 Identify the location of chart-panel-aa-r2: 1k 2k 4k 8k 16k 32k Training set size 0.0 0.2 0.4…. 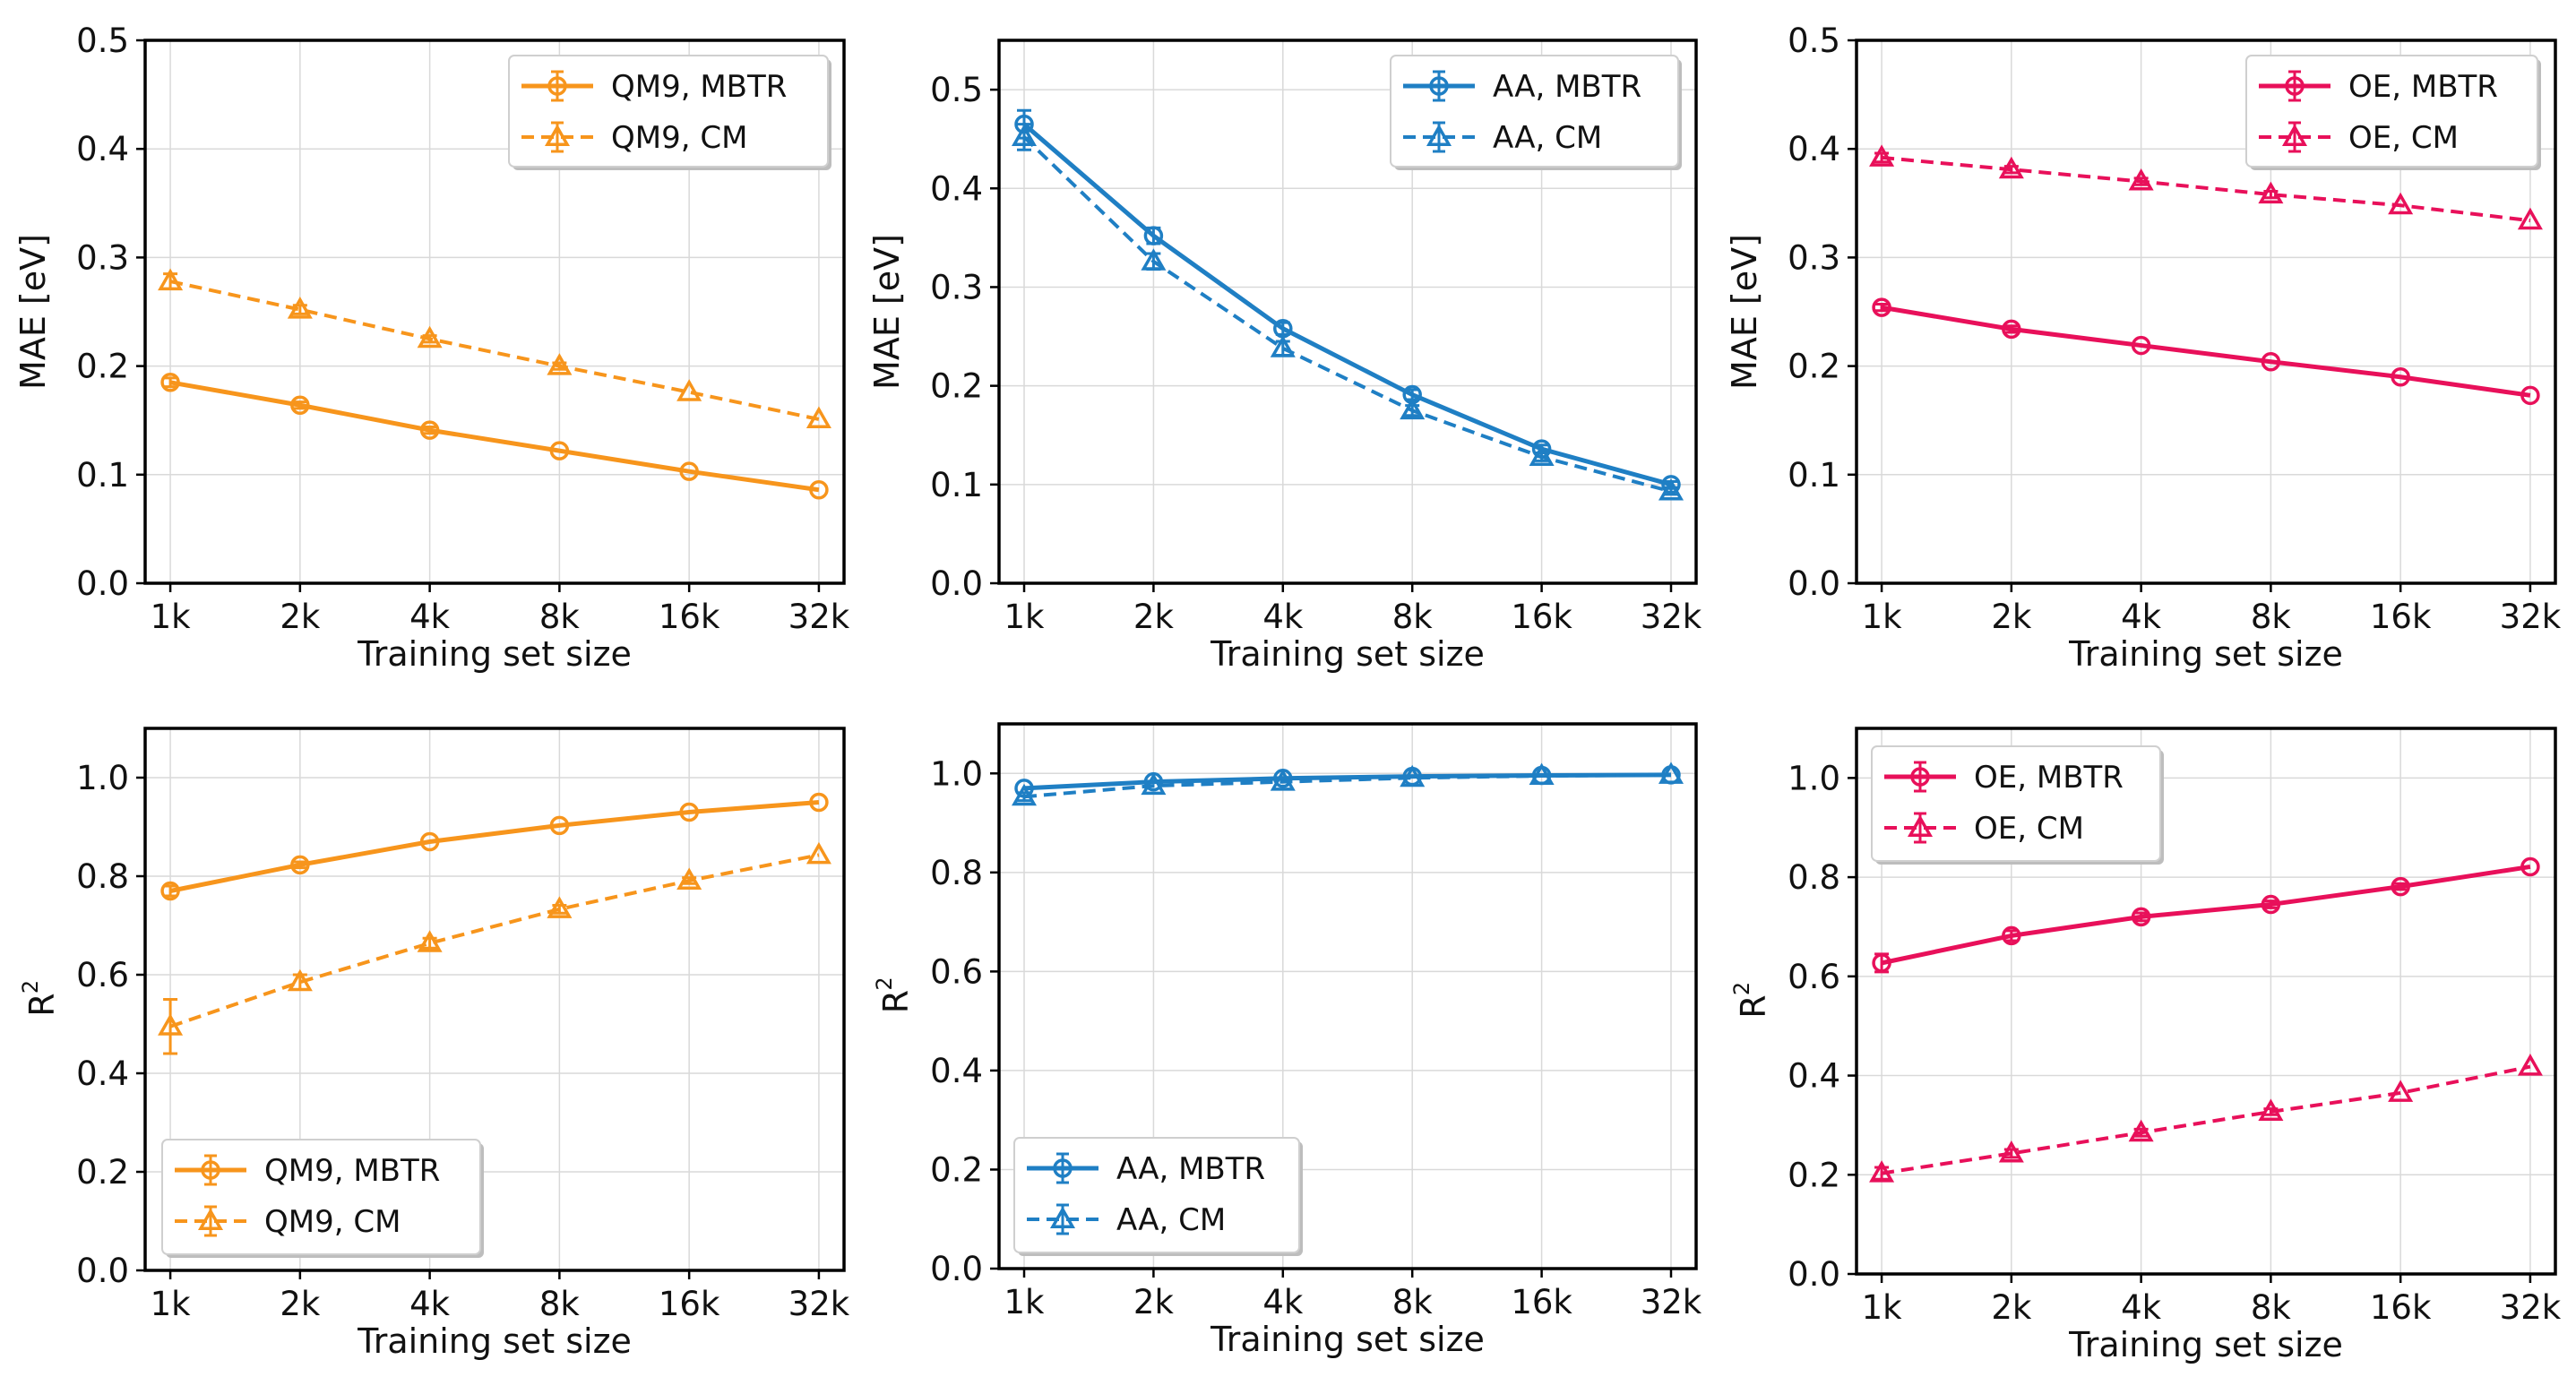
(1287, 1040).